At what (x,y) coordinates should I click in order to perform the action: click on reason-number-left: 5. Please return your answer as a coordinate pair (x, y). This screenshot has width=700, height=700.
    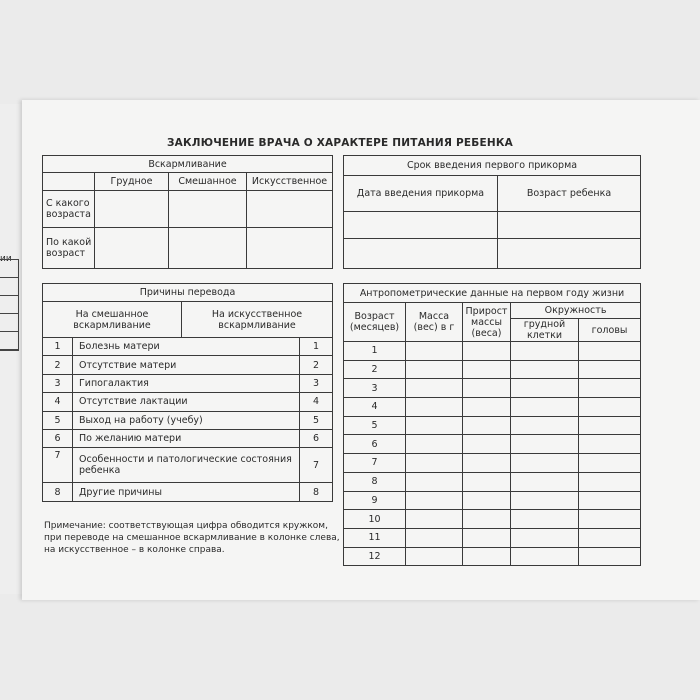
    Looking at the image, I should click on (57, 420).